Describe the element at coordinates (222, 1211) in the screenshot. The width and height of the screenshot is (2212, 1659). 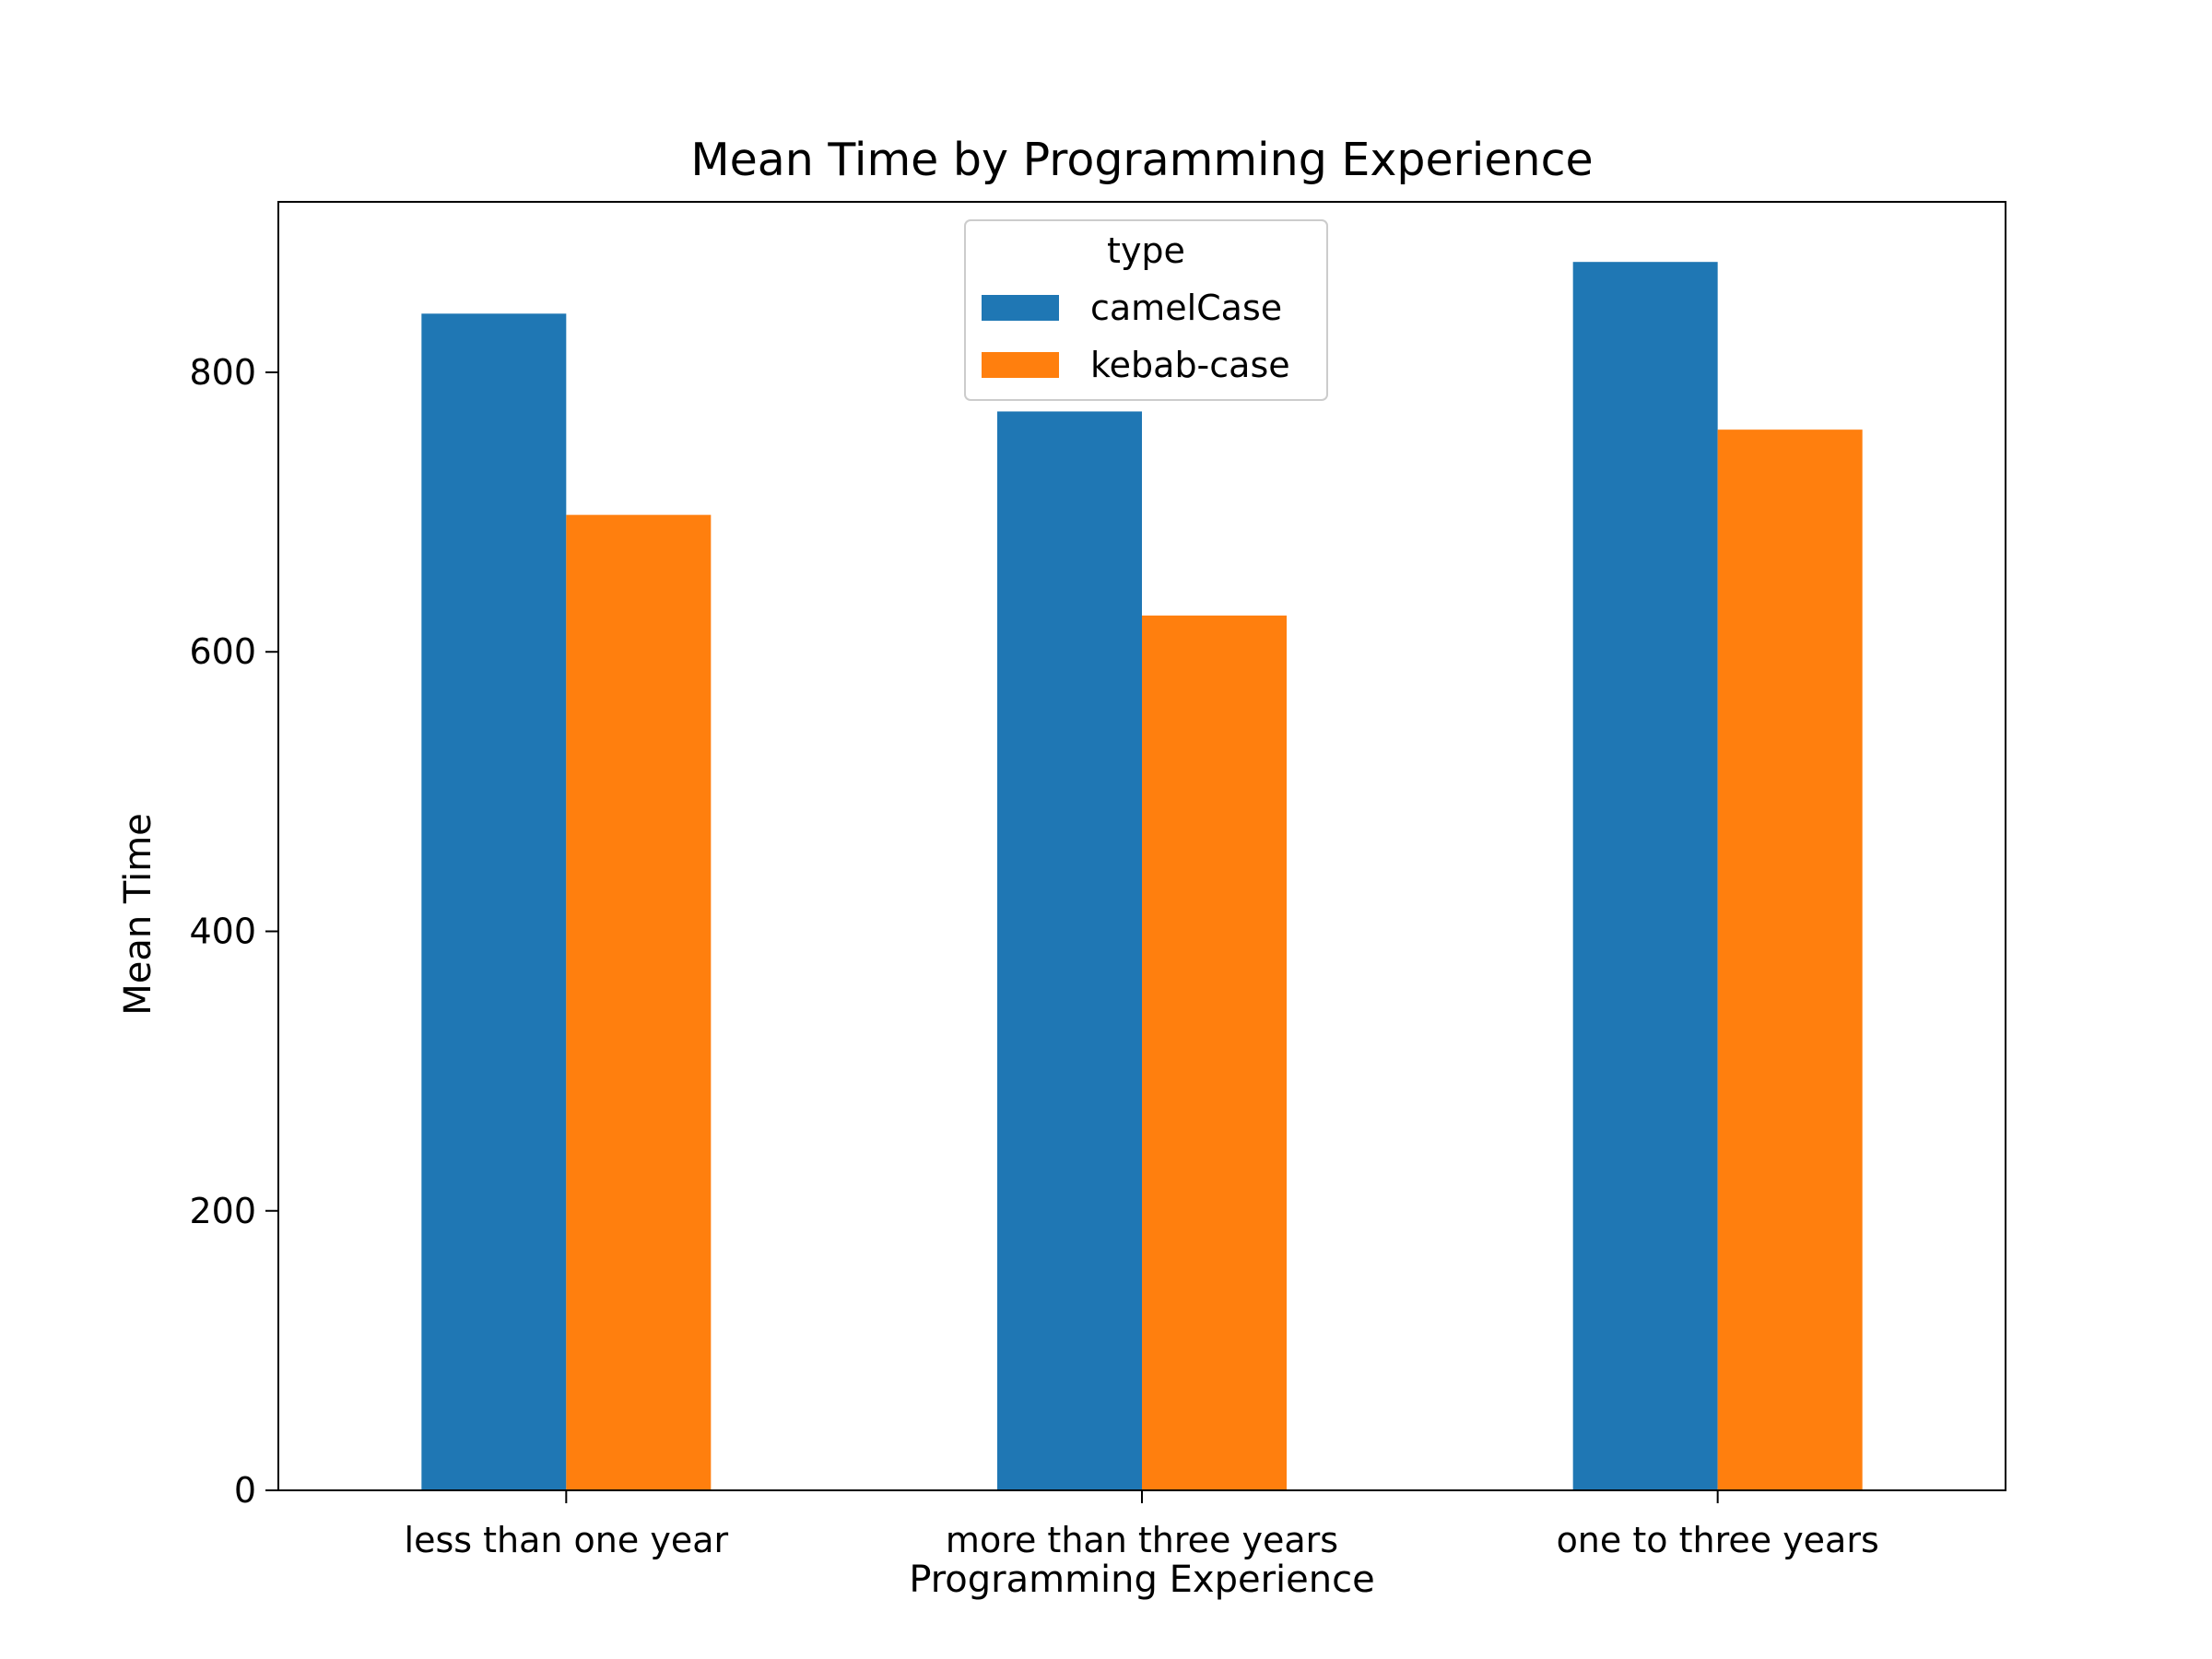
I see `y-tick-label: 200` at that location.